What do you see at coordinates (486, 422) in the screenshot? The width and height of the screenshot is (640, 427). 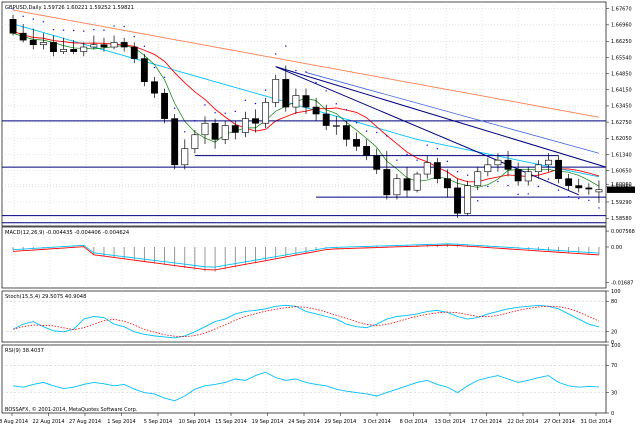 I see `date-tick-label: 17 Oct 2014` at bounding box center [486, 422].